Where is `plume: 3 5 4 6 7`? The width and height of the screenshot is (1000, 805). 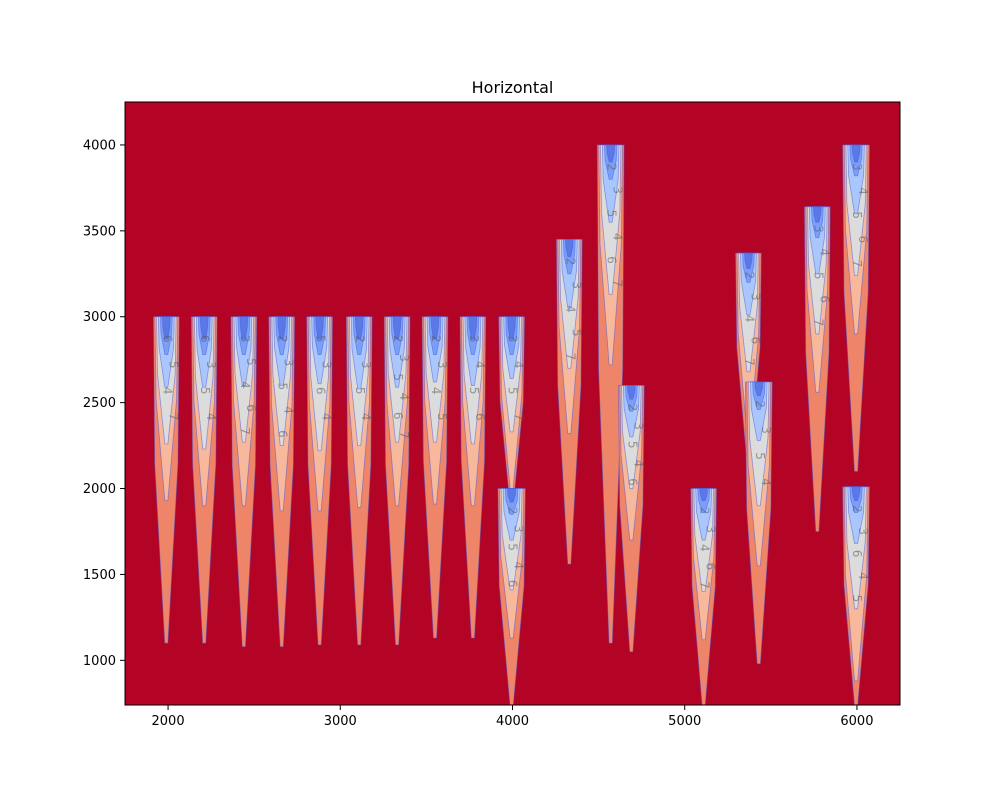 plume: 3 5 4 6 7 is located at coordinates (244, 481).